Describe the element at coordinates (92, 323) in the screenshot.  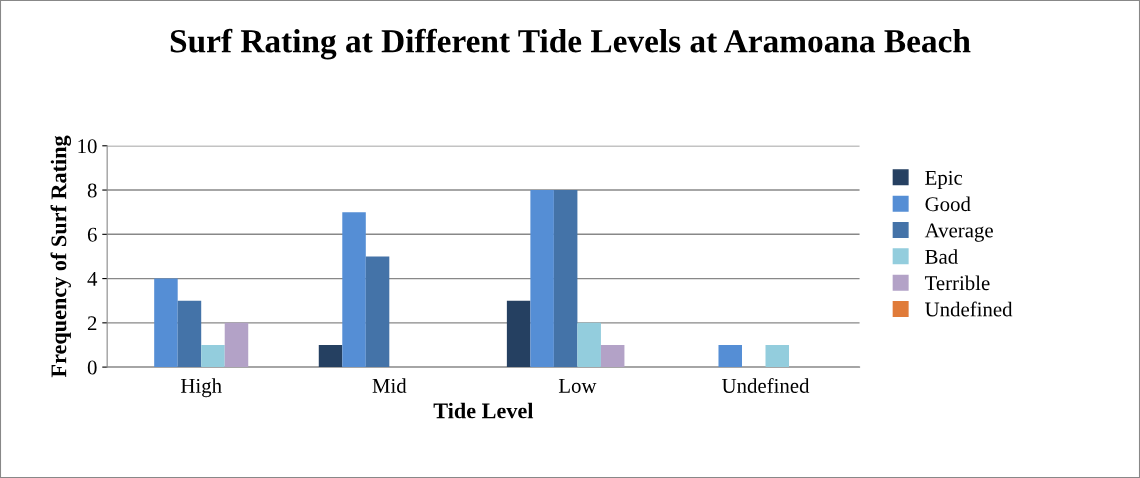
I see `y-tick-label: 2` at that location.